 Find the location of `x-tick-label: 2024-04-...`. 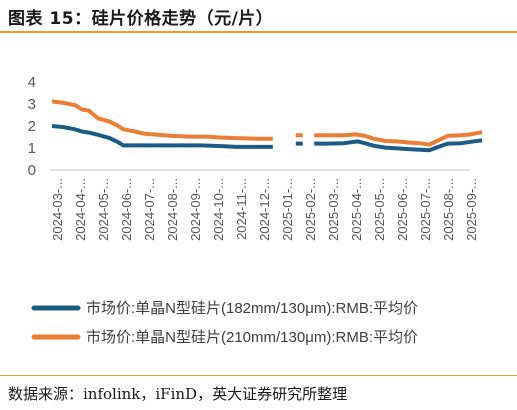

x-tick-label: 2024-04-... is located at coordinates (80, 209).